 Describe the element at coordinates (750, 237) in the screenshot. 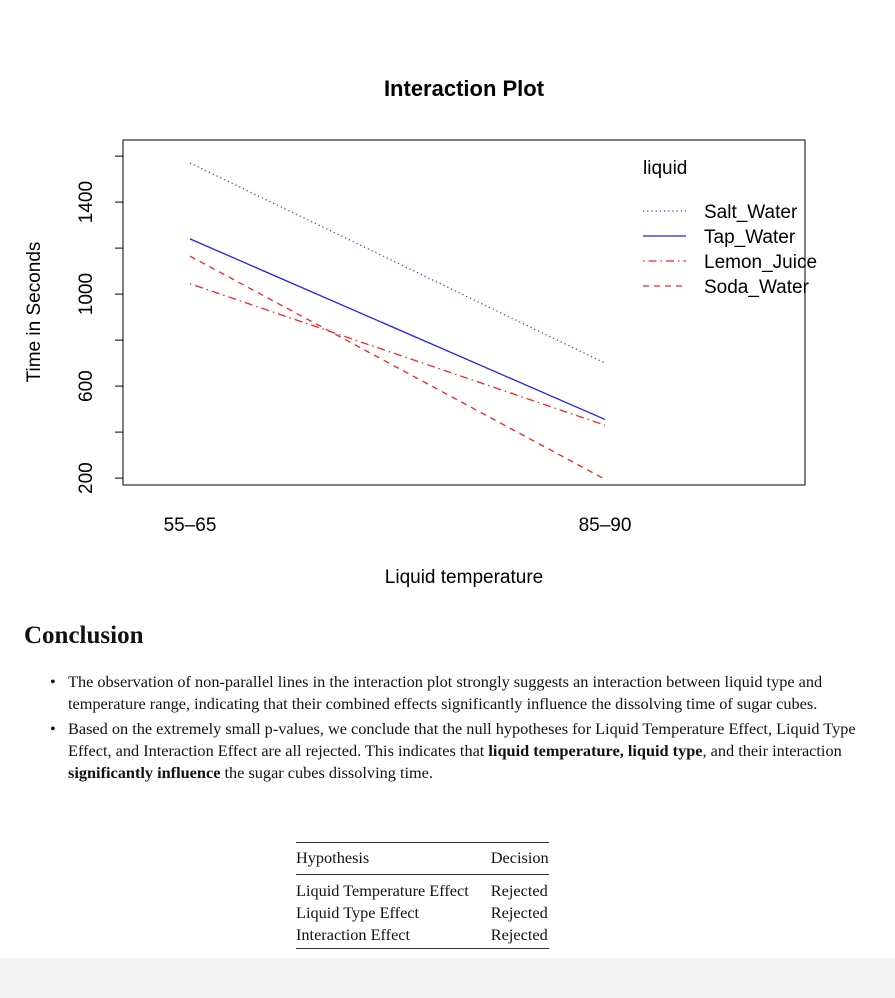

I see `legend-label: Tap_Water` at that location.